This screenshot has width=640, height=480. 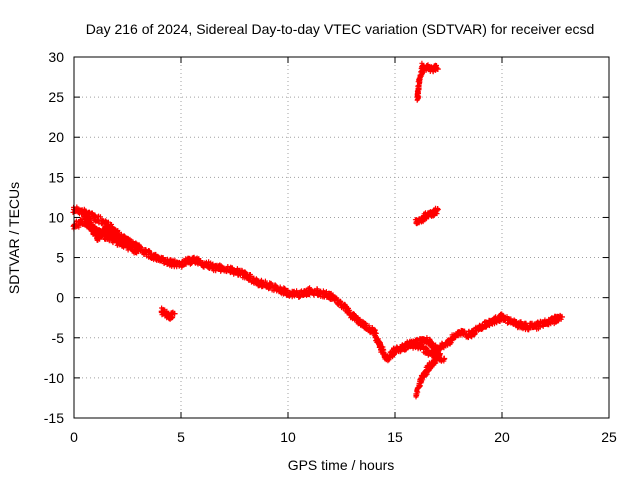 I want to click on y-tick-label: 25, so click(x=56, y=97).